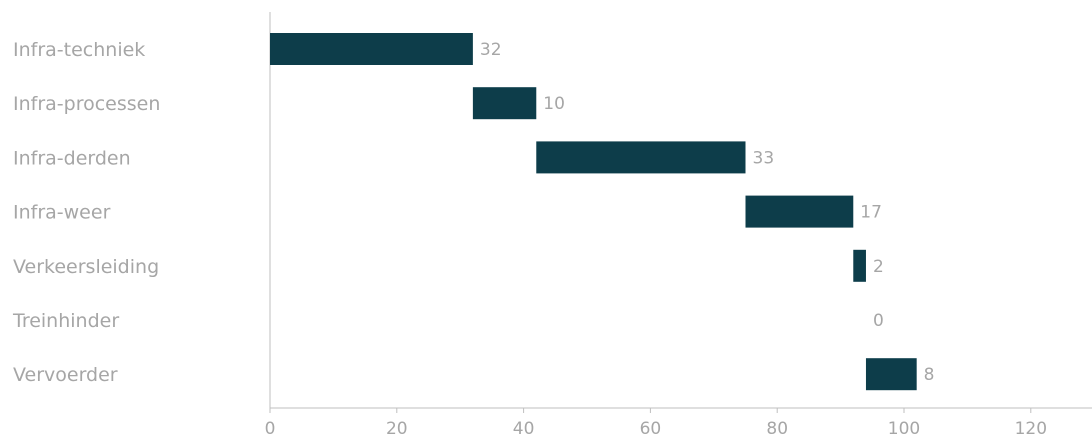 This screenshot has width=1092, height=445. I want to click on category-label: Infra-derden, so click(72, 158).